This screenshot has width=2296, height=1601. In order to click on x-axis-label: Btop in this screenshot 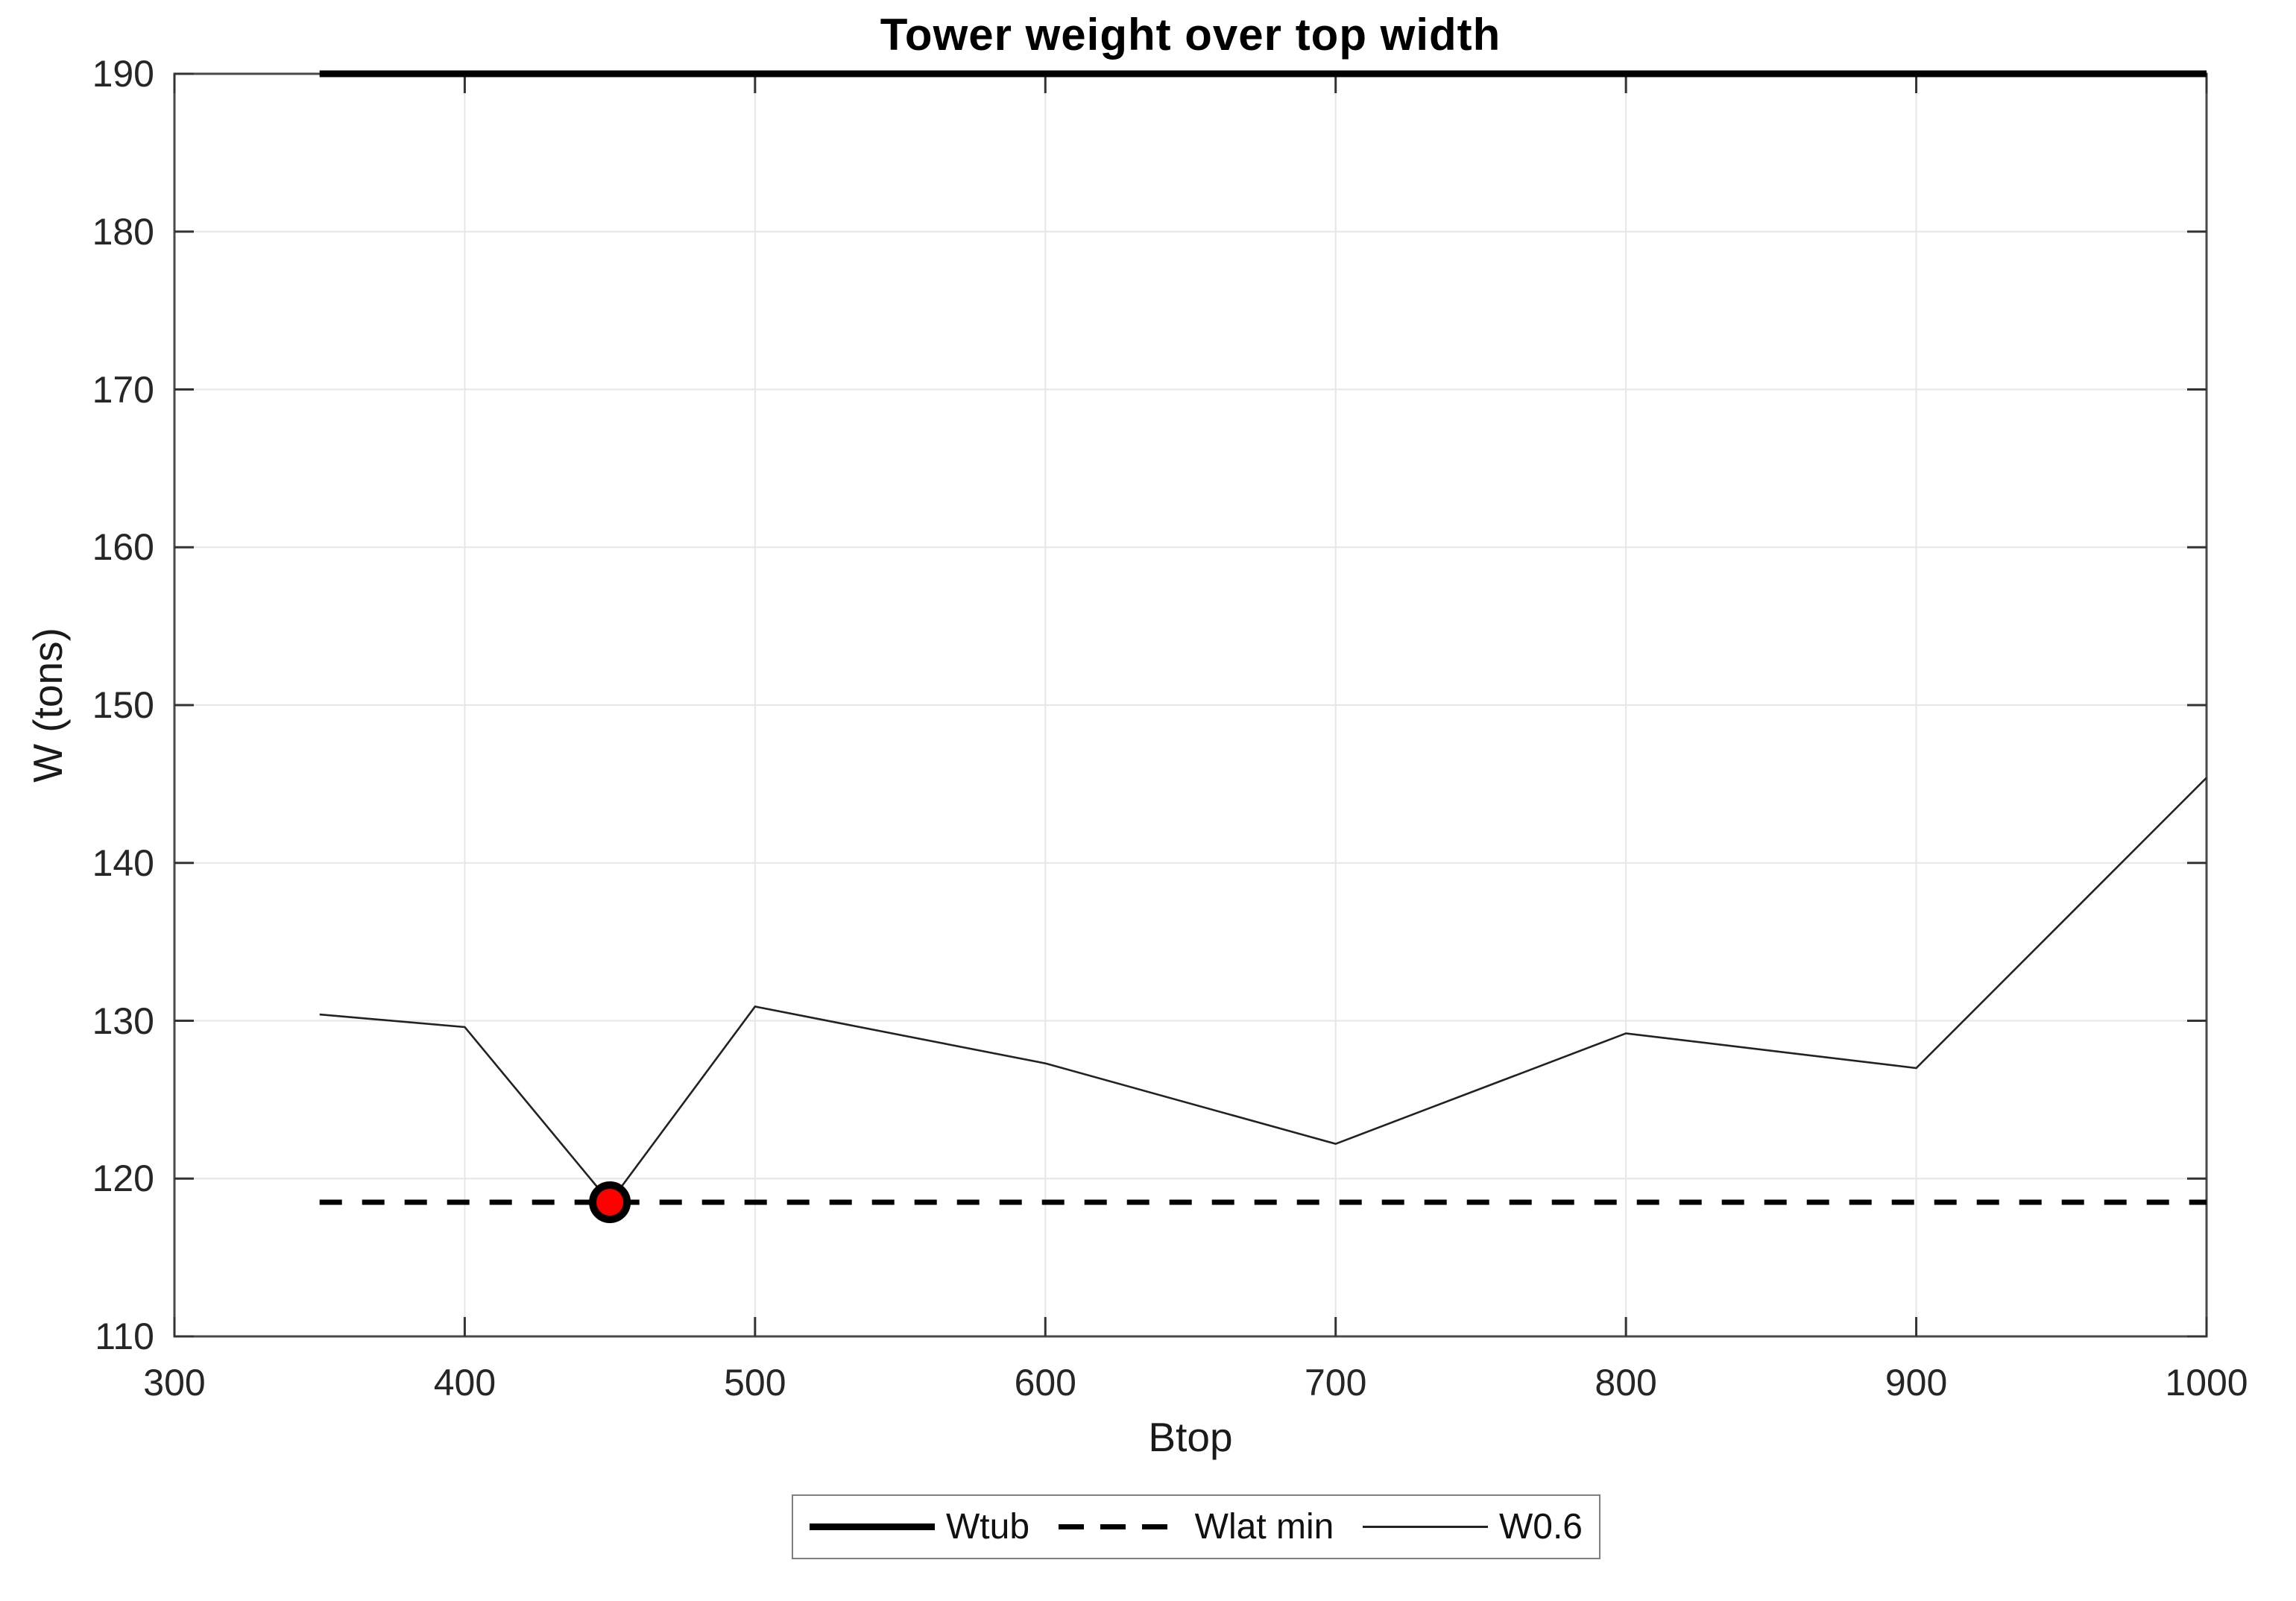, I will do `click(1190, 1437)`.